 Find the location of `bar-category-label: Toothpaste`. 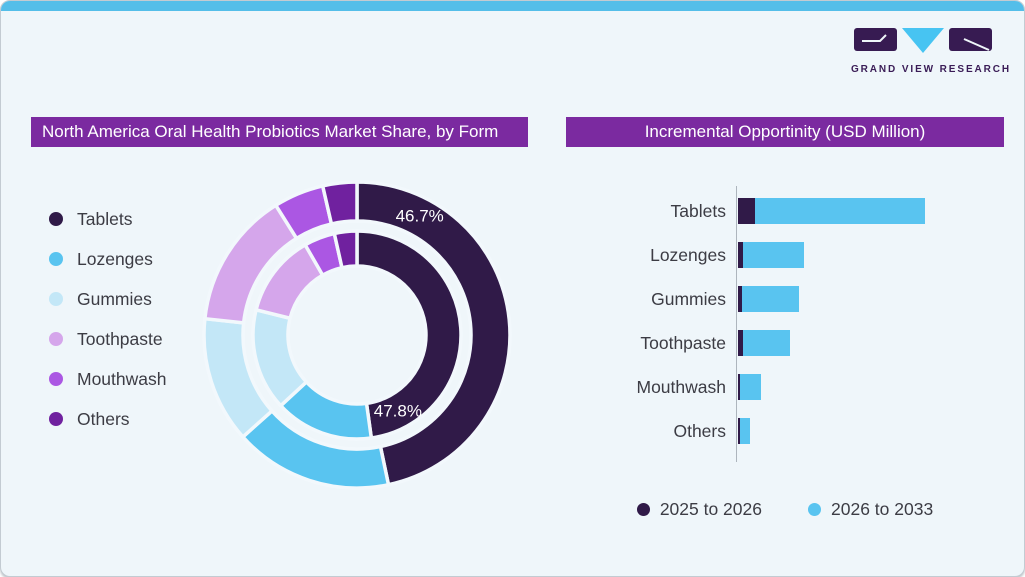

bar-category-label: Toothpaste is located at coordinates (683, 342).